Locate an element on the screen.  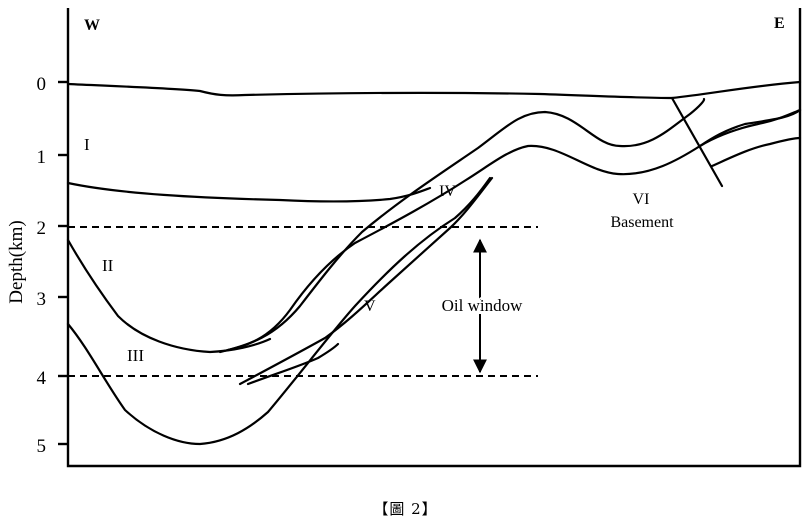
tick-label-4: 4 is located at coordinates (42, 378).